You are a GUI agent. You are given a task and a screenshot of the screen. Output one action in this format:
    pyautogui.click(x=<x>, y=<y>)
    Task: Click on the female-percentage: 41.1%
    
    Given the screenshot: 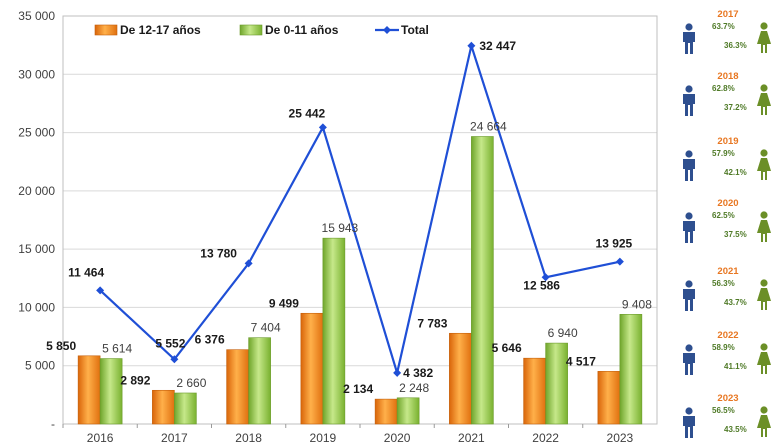 What is the action you would take?
    pyautogui.click(x=735, y=366)
    